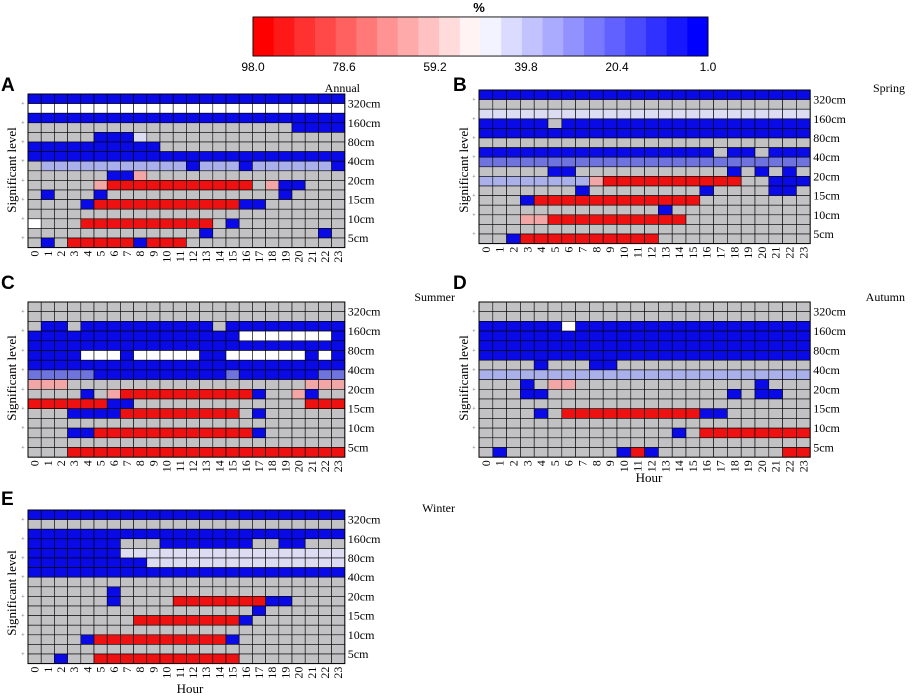  I want to click on hour-label: 2, so click(61, 670).